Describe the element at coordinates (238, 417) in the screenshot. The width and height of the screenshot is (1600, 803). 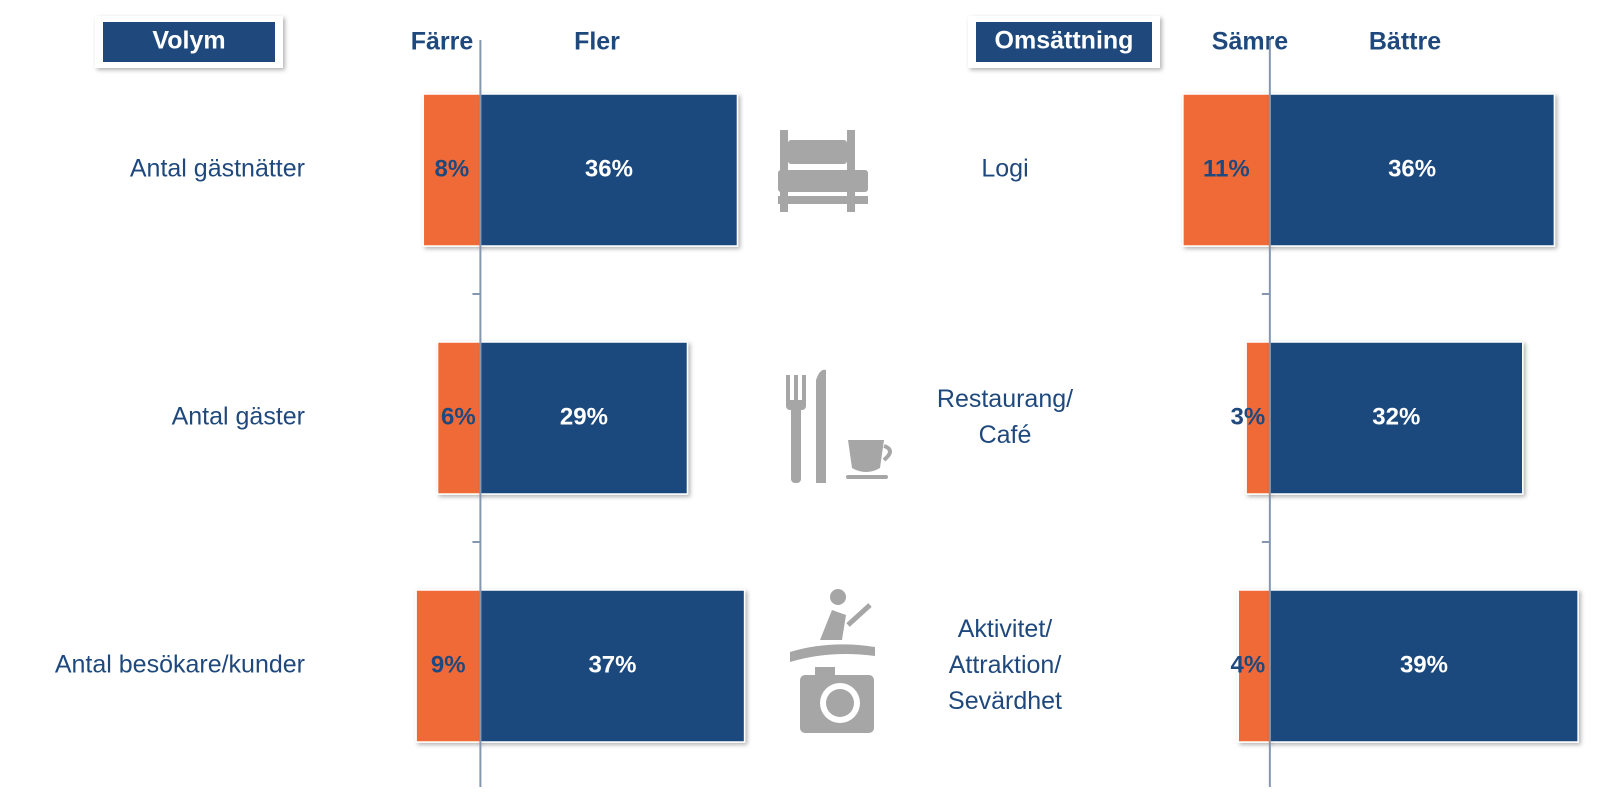
I see `category-label: Antal gäster` at that location.